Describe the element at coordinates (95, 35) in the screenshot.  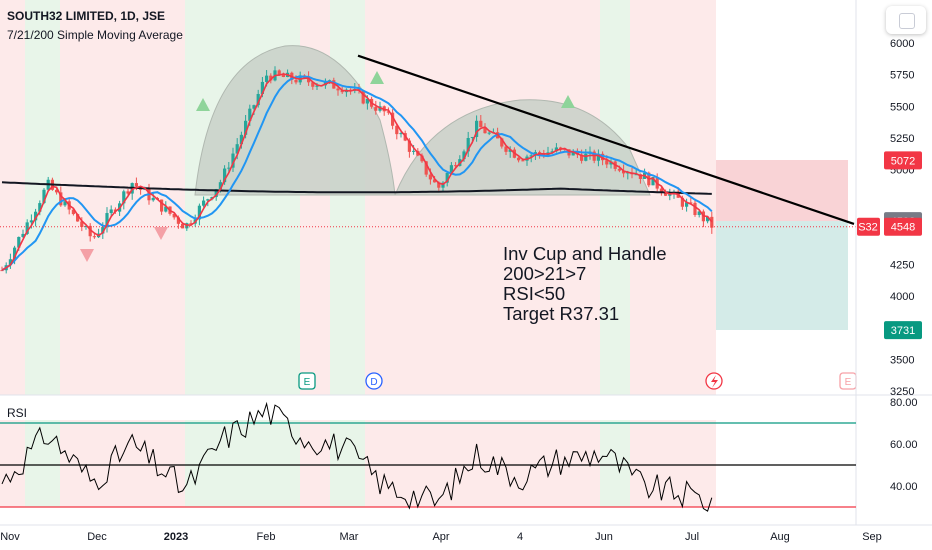
I see `indicator-legend: 7/21/200 Simple Moving Average` at that location.